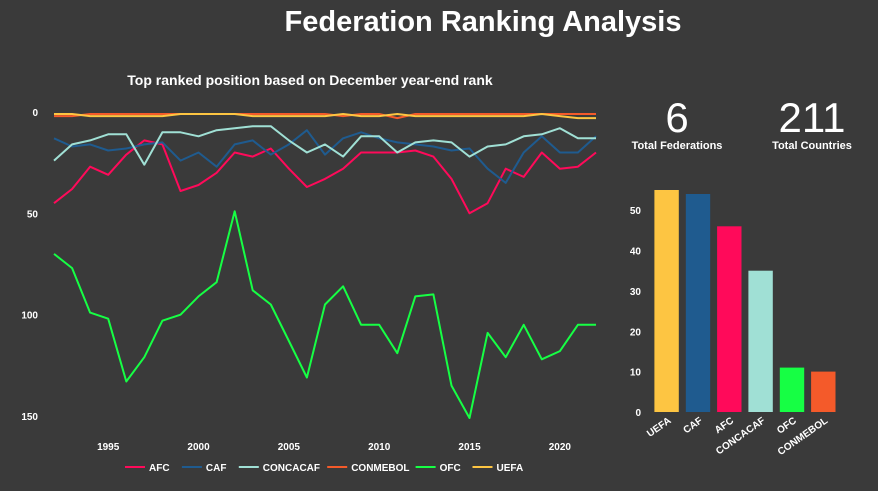 The height and width of the screenshot is (491, 878). Describe the element at coordinates (724, 425) in the screenshot. I see `bar-category-label: AFC` at that location.